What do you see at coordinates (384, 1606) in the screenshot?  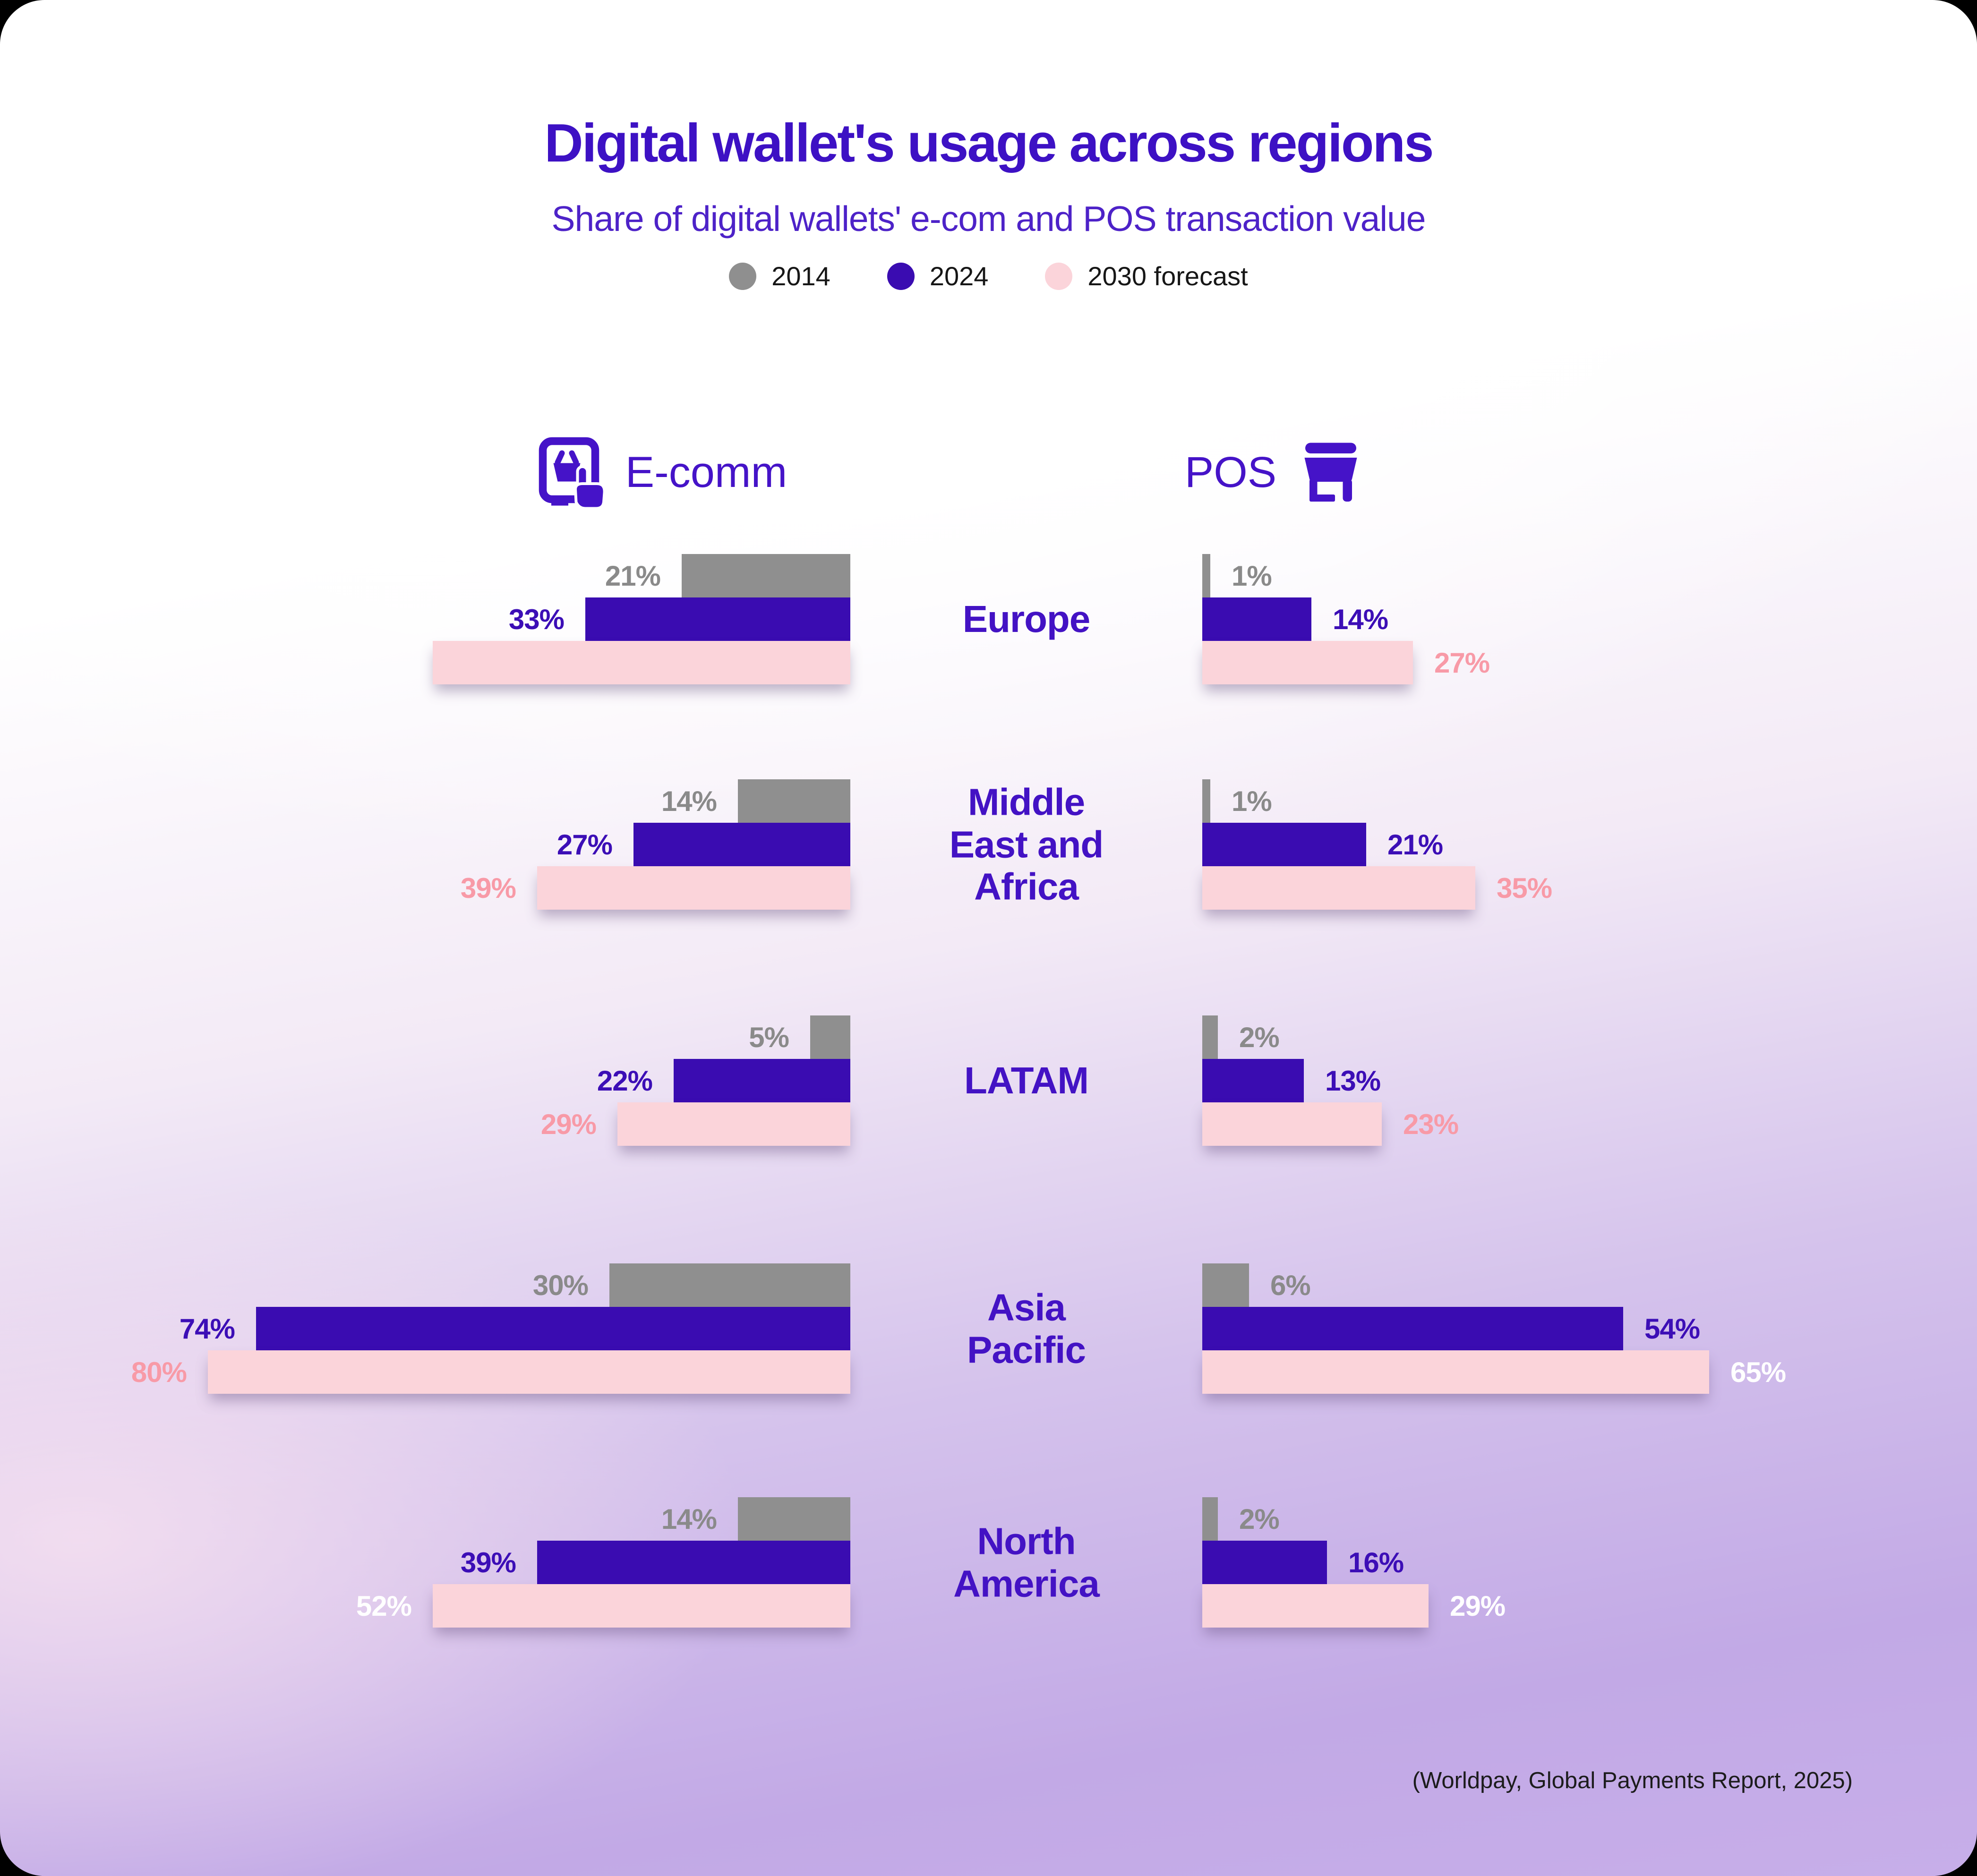 I see `bar-value-label: 52%` at bounding box center [384, 1606].